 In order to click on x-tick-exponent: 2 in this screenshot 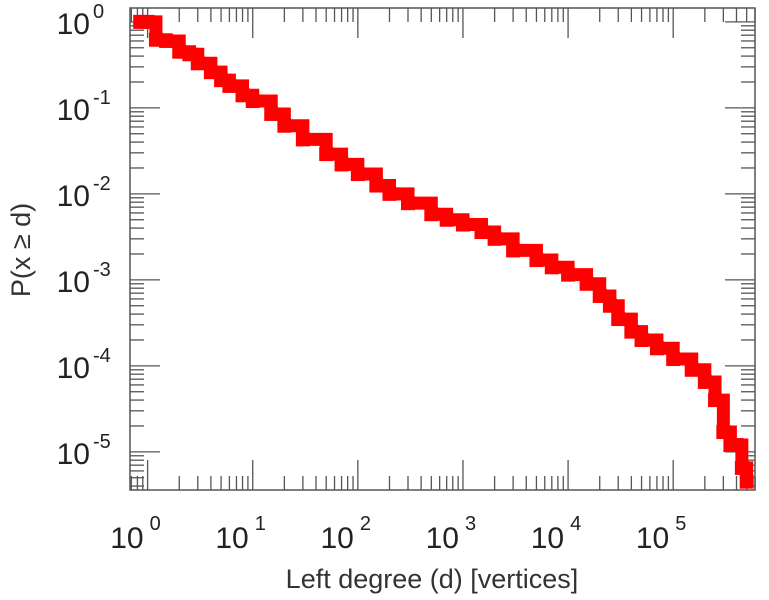, I will do `click(365, 524)`.